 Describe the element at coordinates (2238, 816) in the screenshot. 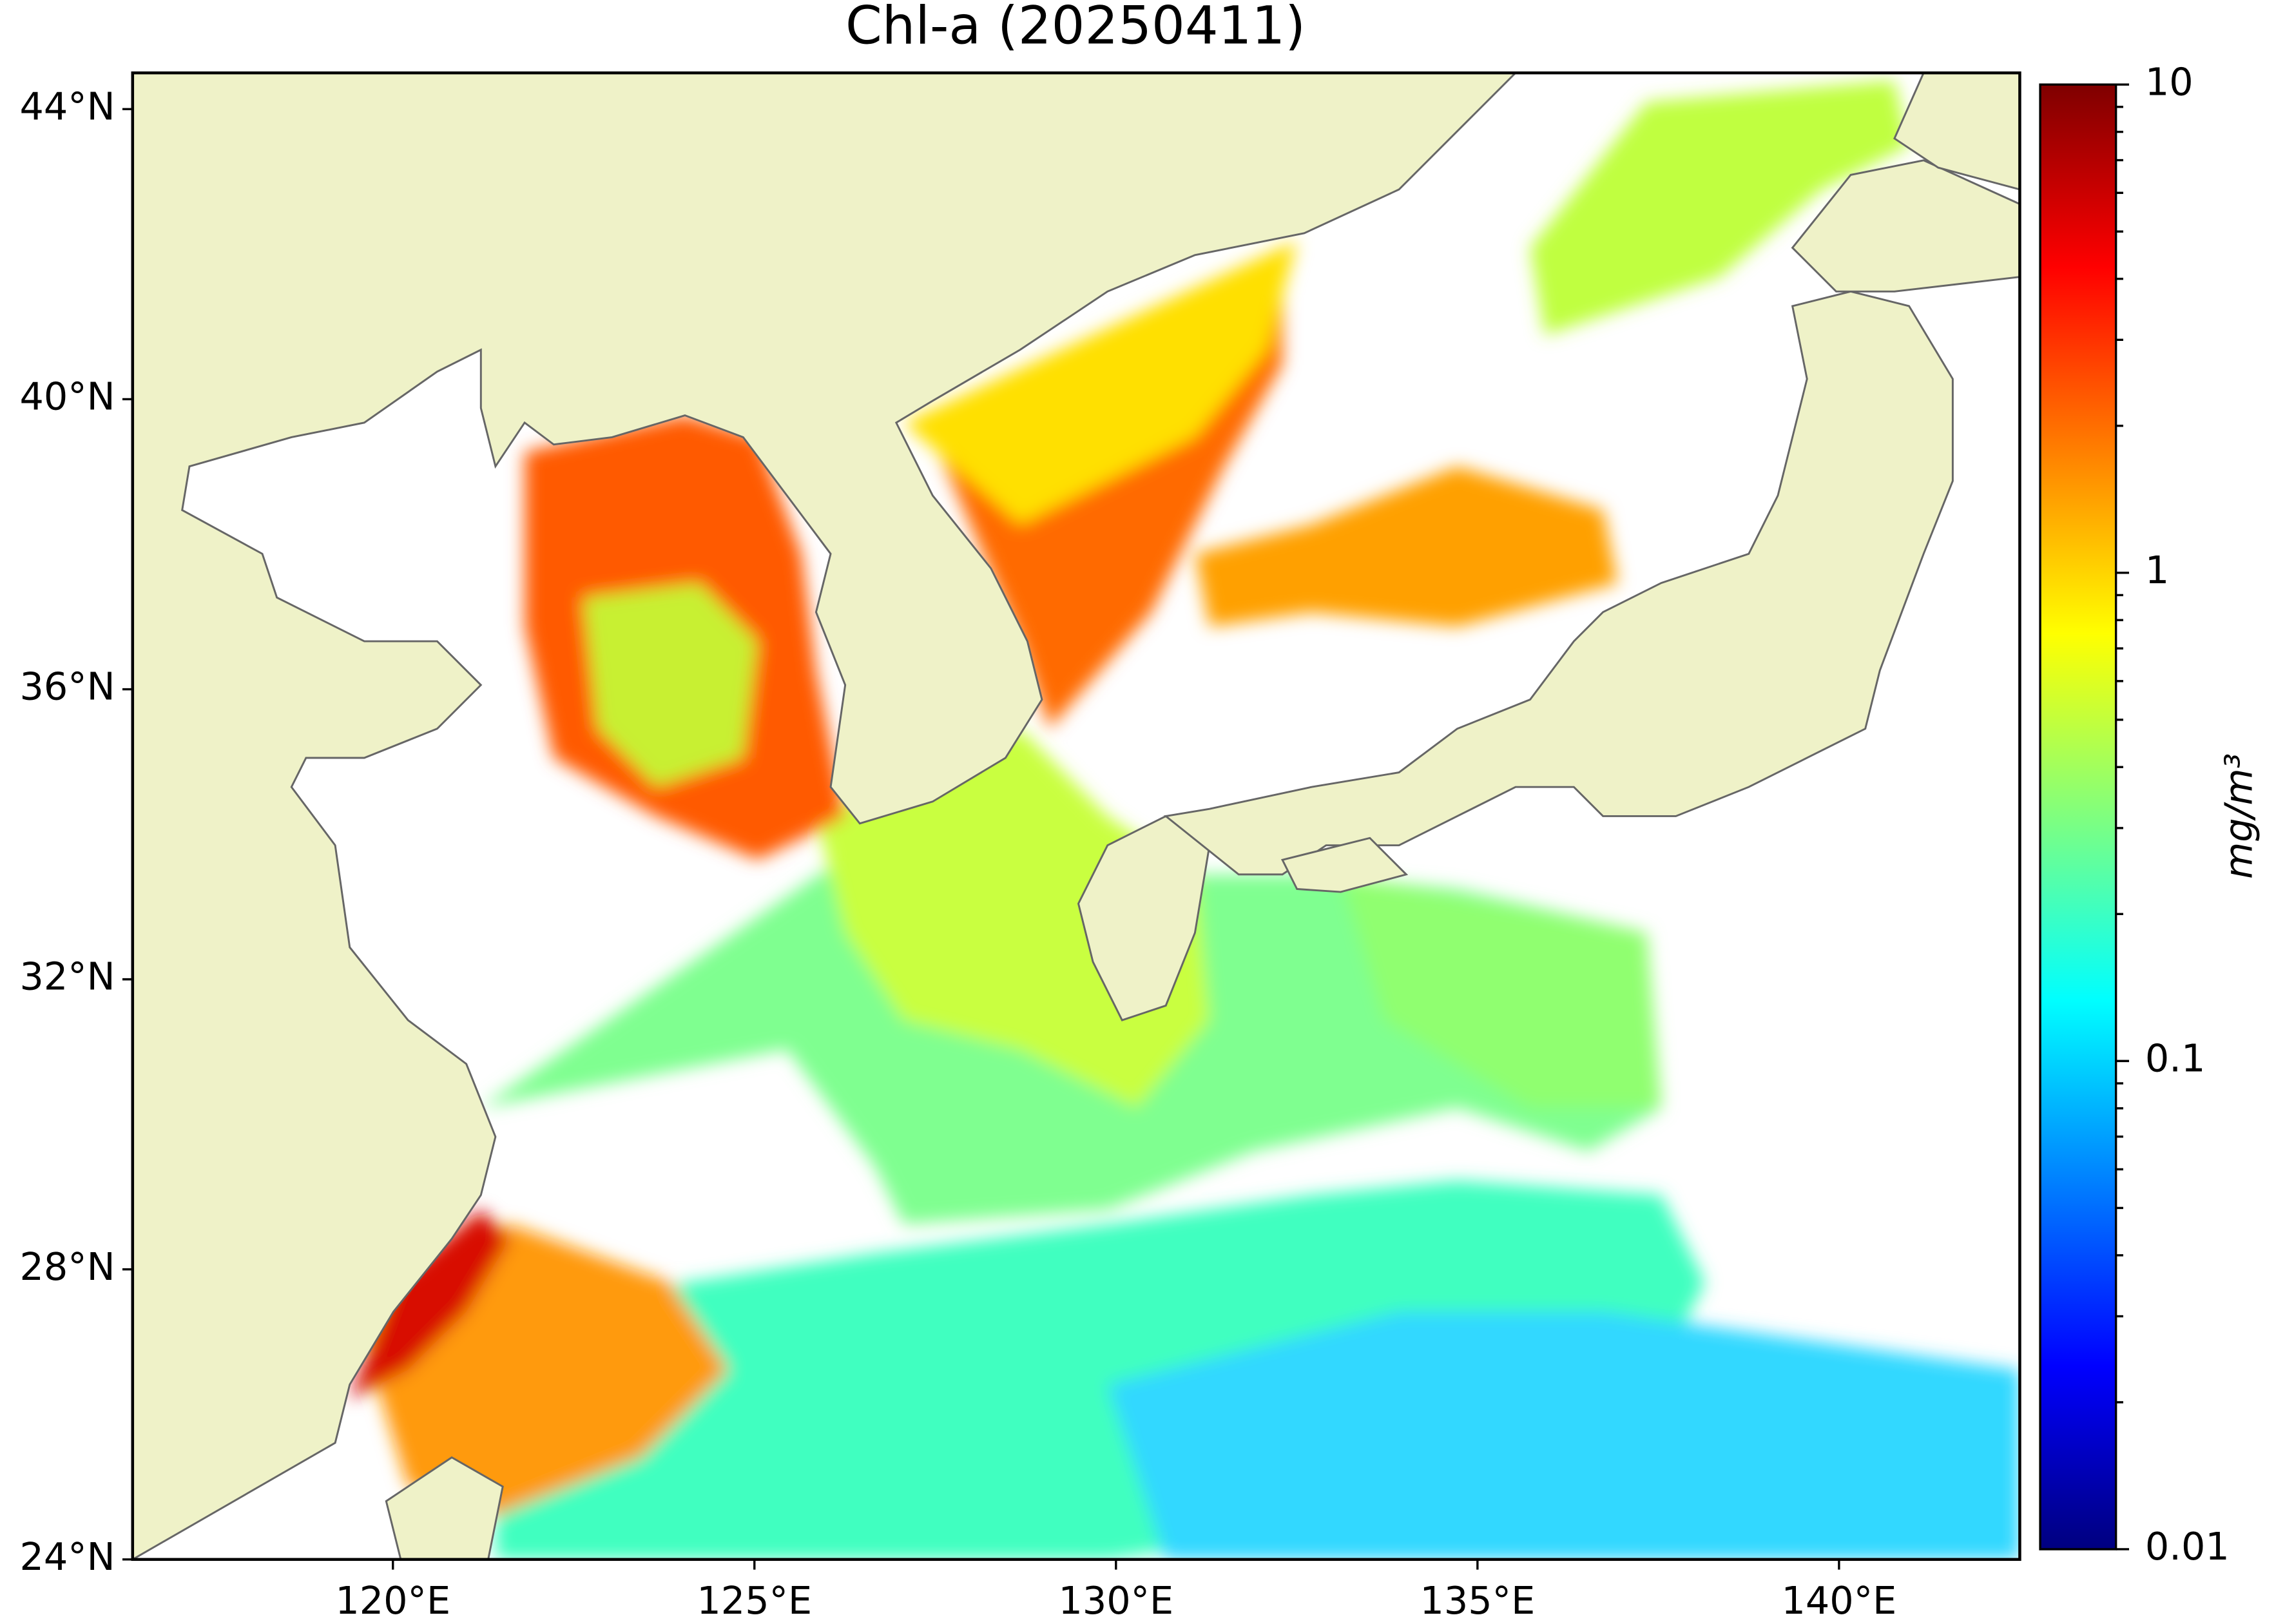

I see `colorbar-label: mg/m³` at that location.